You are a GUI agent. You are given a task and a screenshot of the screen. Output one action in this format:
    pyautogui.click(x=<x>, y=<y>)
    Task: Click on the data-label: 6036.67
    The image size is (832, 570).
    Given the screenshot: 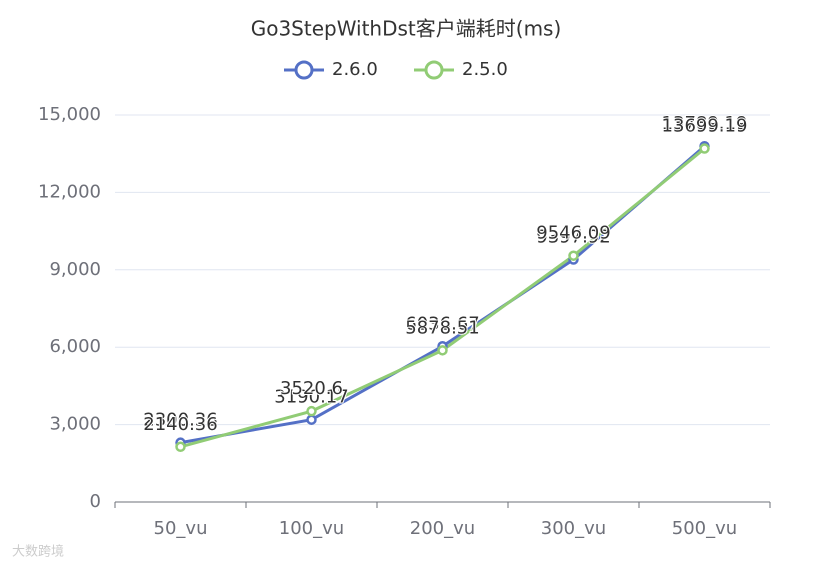 What is the action you would take?
    pyautogui.click(x=442, y=323)
    